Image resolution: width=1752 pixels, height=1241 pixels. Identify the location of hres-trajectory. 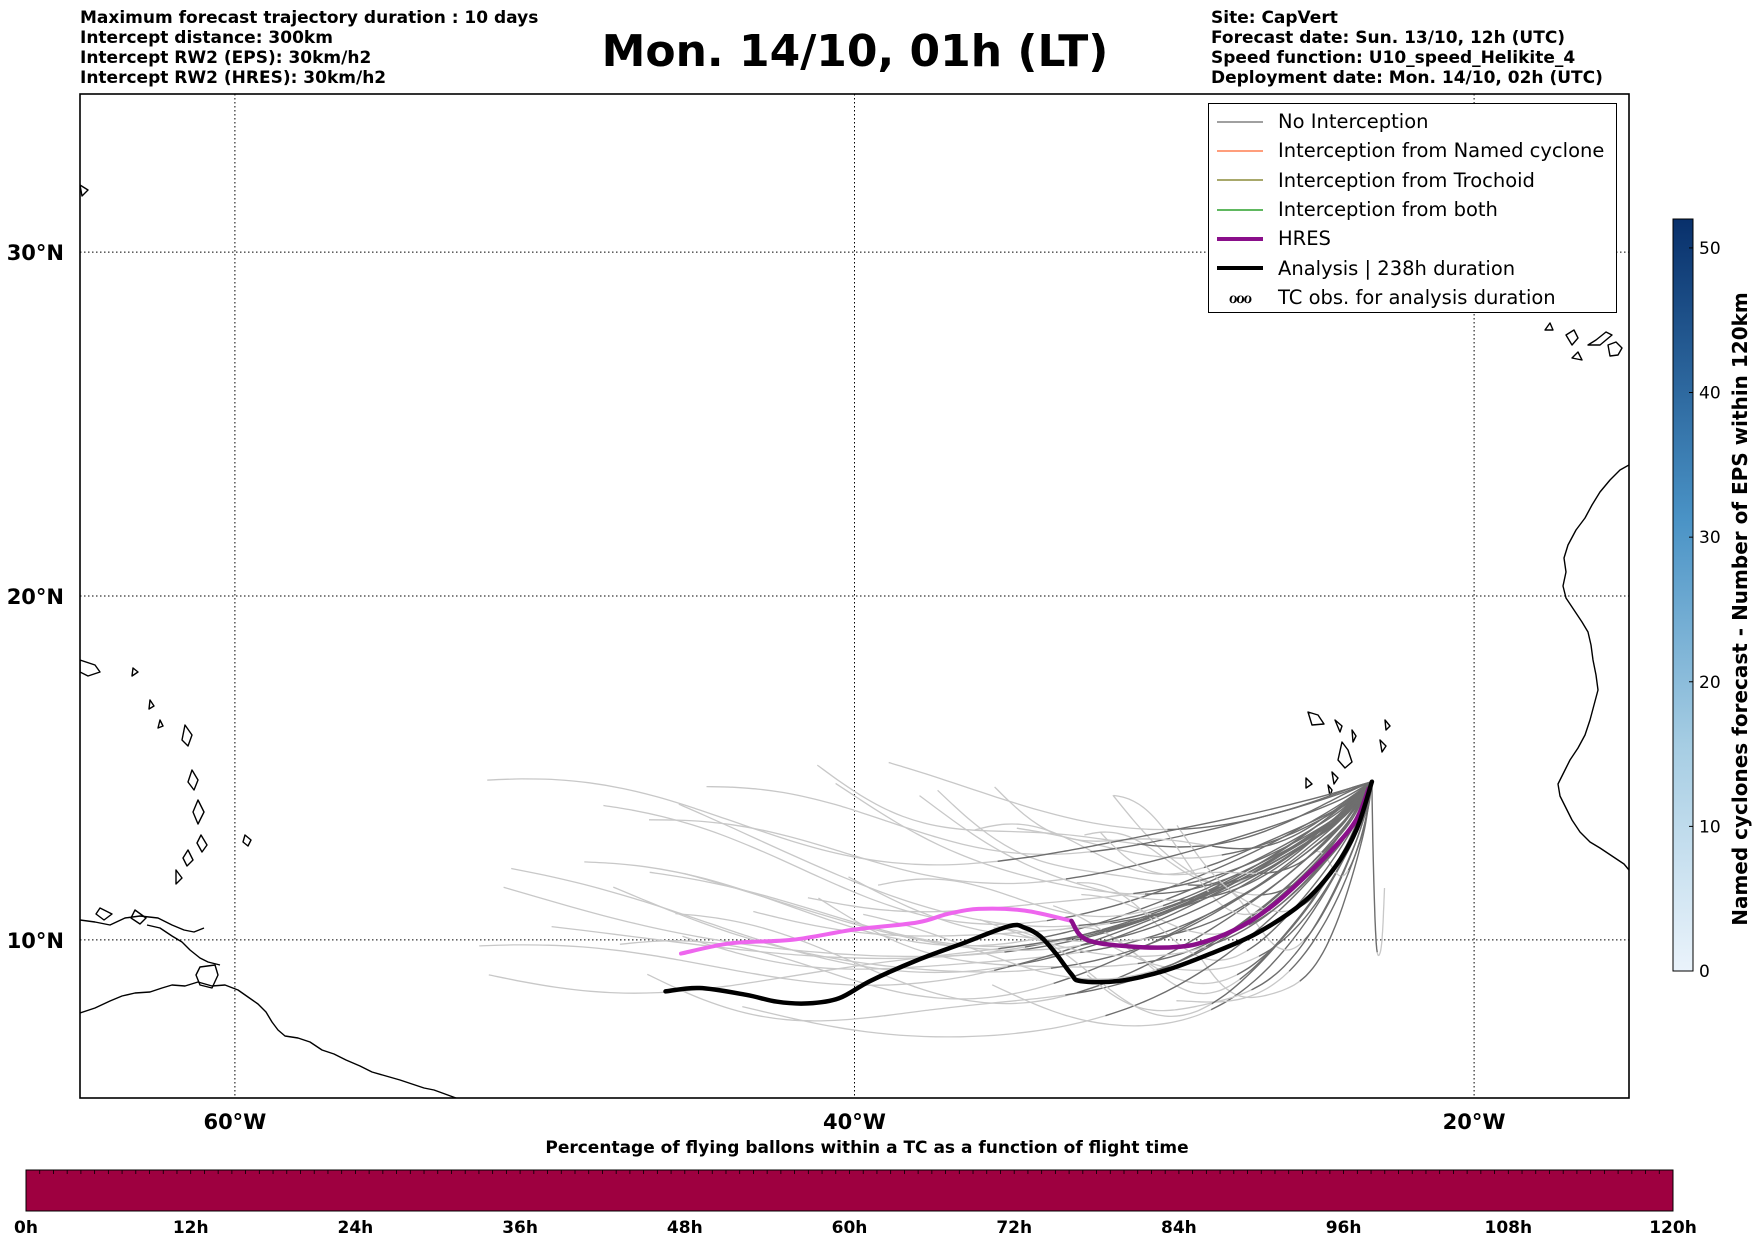
(1025, 871).